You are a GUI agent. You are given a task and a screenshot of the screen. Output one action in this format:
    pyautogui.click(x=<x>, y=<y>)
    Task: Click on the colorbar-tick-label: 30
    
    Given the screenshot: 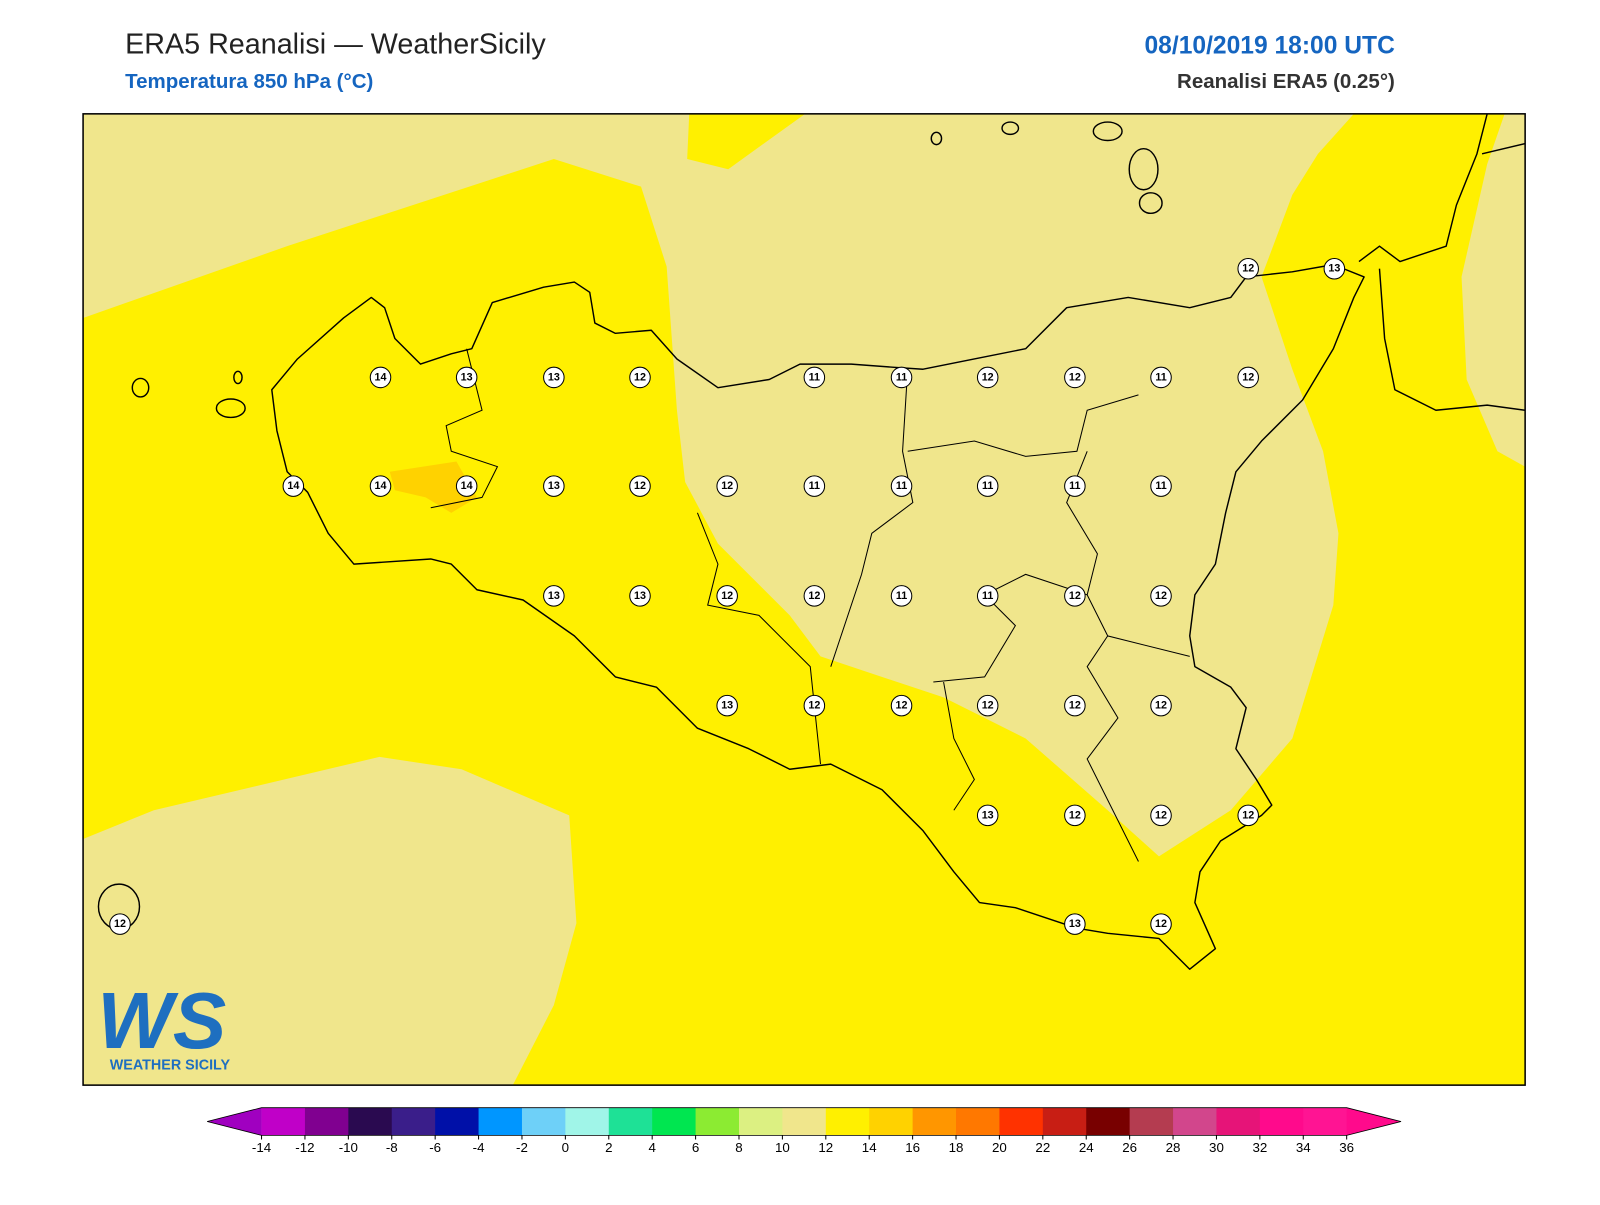 What is the action you would take?
    pyautogui.click(x=1216, y=1147)
    